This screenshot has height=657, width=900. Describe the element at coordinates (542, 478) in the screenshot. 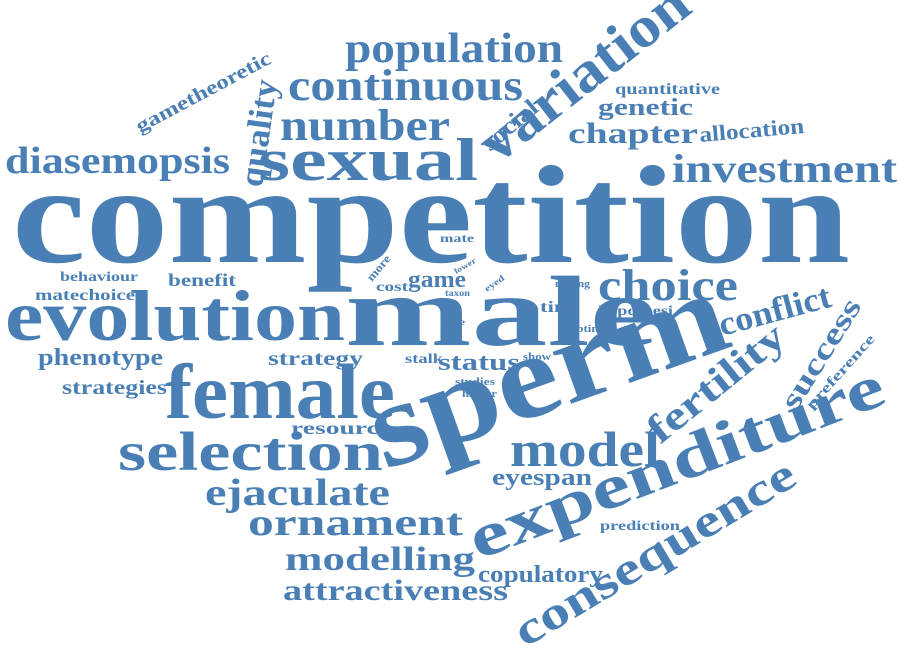

I see `word: eyespan` at that location.